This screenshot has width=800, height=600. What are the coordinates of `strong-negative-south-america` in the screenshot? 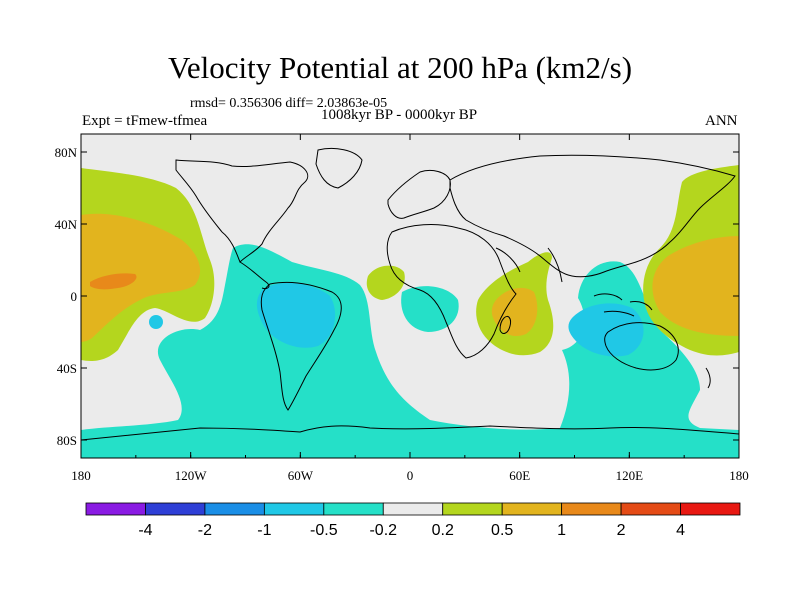 It's located at (296, 315).